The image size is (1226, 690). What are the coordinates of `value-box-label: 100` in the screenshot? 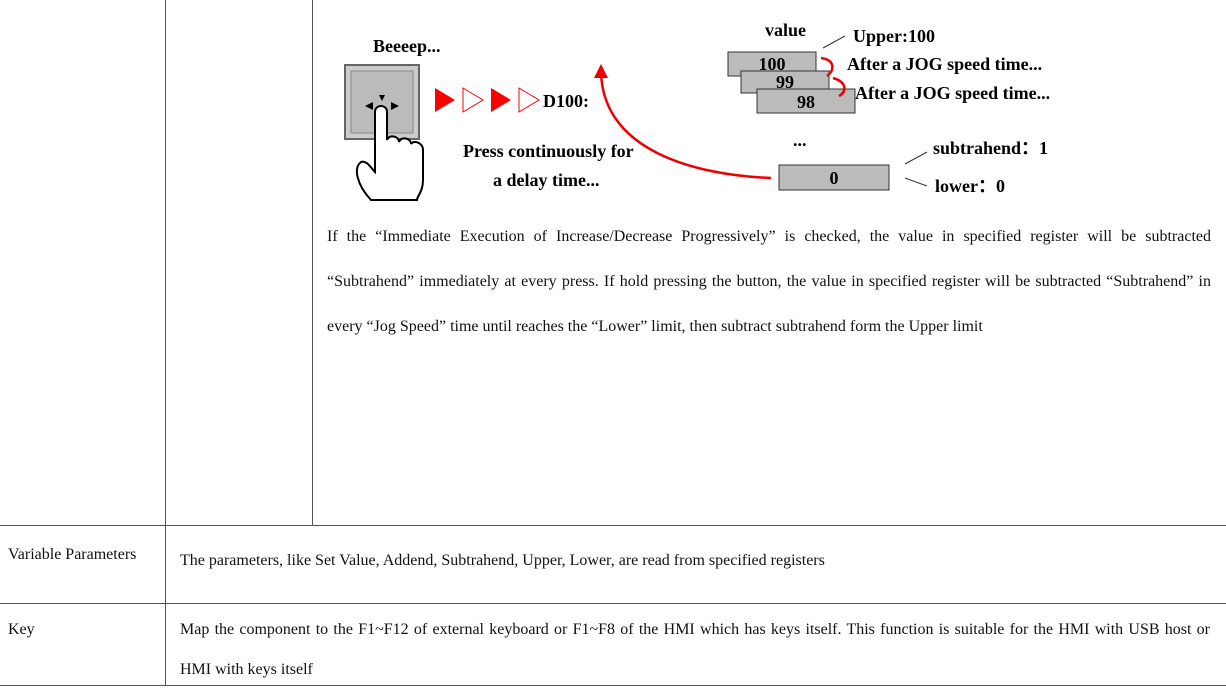 It's located at (772, 64).